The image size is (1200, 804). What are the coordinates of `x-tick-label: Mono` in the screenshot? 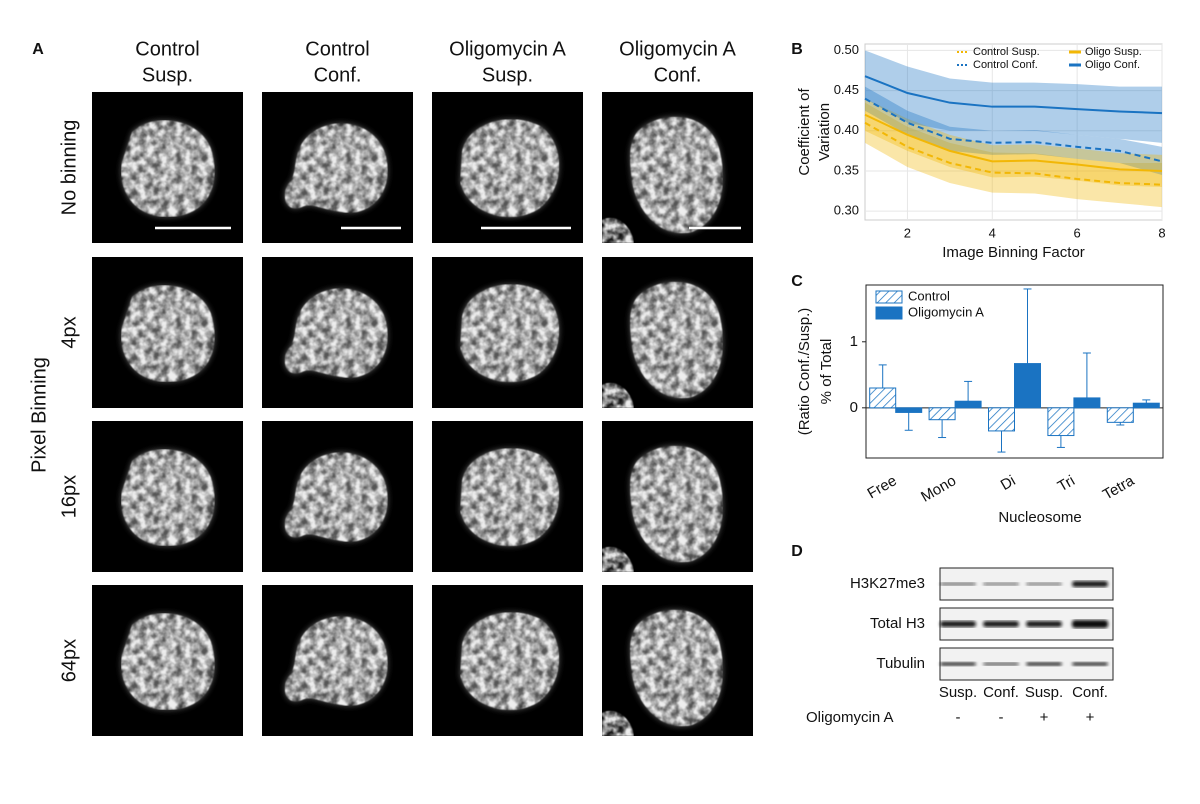 It's located at (938, 488).